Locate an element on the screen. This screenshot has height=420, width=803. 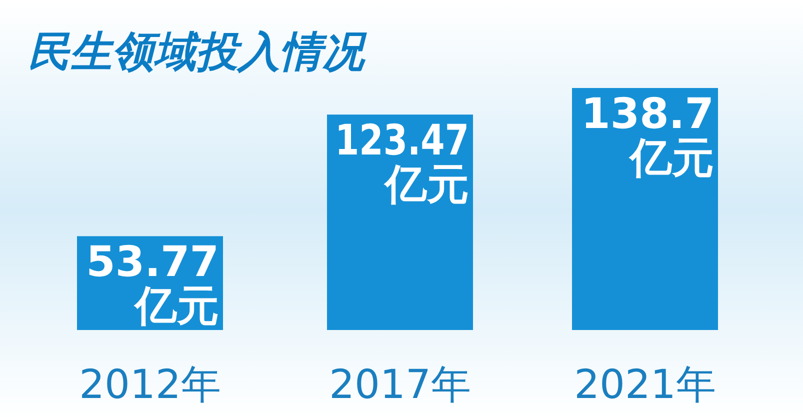
data-label: 123.47亿元 is located at coordinates (416, 162).